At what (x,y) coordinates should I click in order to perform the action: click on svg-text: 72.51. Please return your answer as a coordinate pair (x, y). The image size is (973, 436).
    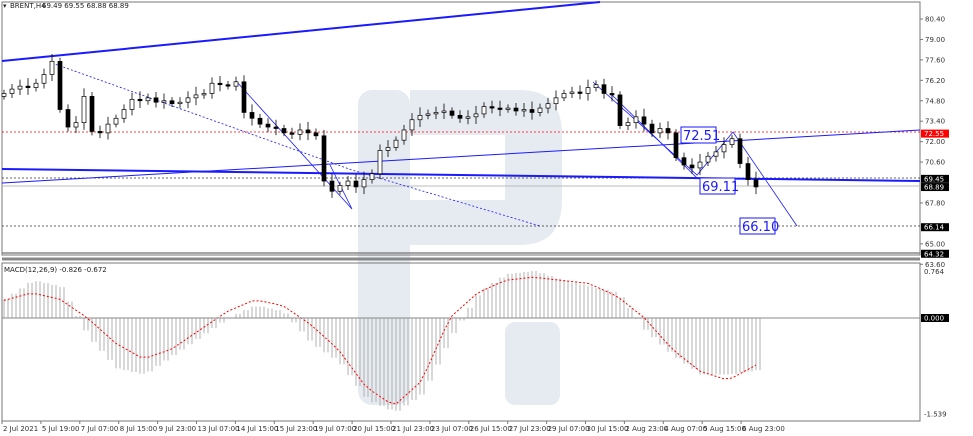
    Looking at the image, I should click on (701, 136).